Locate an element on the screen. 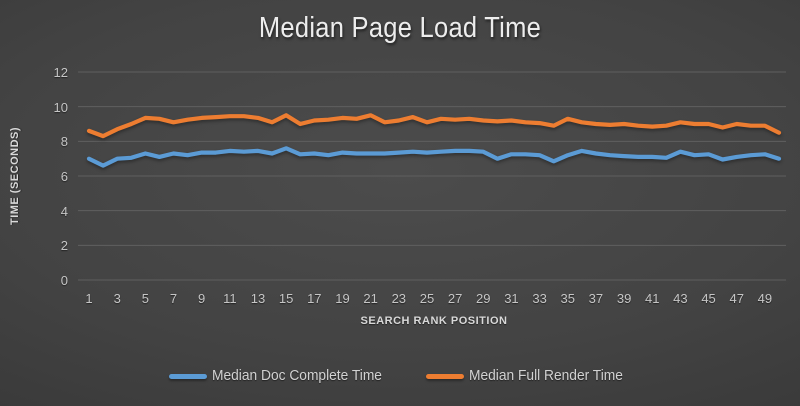 This screenshot has height=406, width=800. x-tick-label-21: 21 is located at coordinates (370, 298).